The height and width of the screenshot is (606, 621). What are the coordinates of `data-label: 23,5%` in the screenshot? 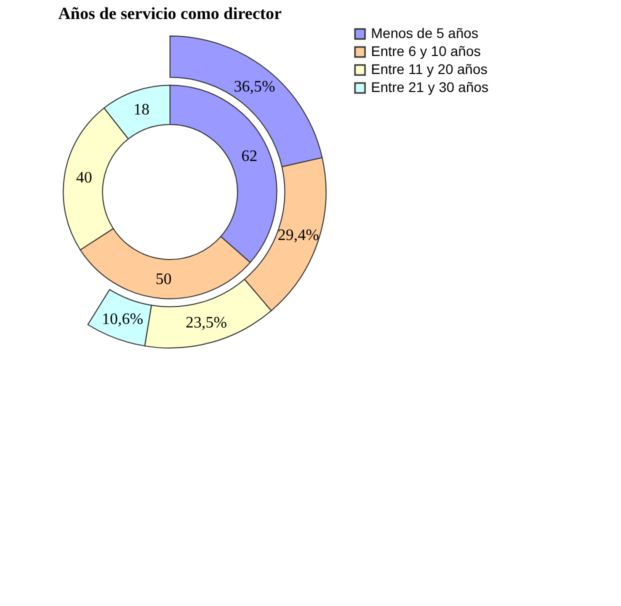 It's located at (206, 323).